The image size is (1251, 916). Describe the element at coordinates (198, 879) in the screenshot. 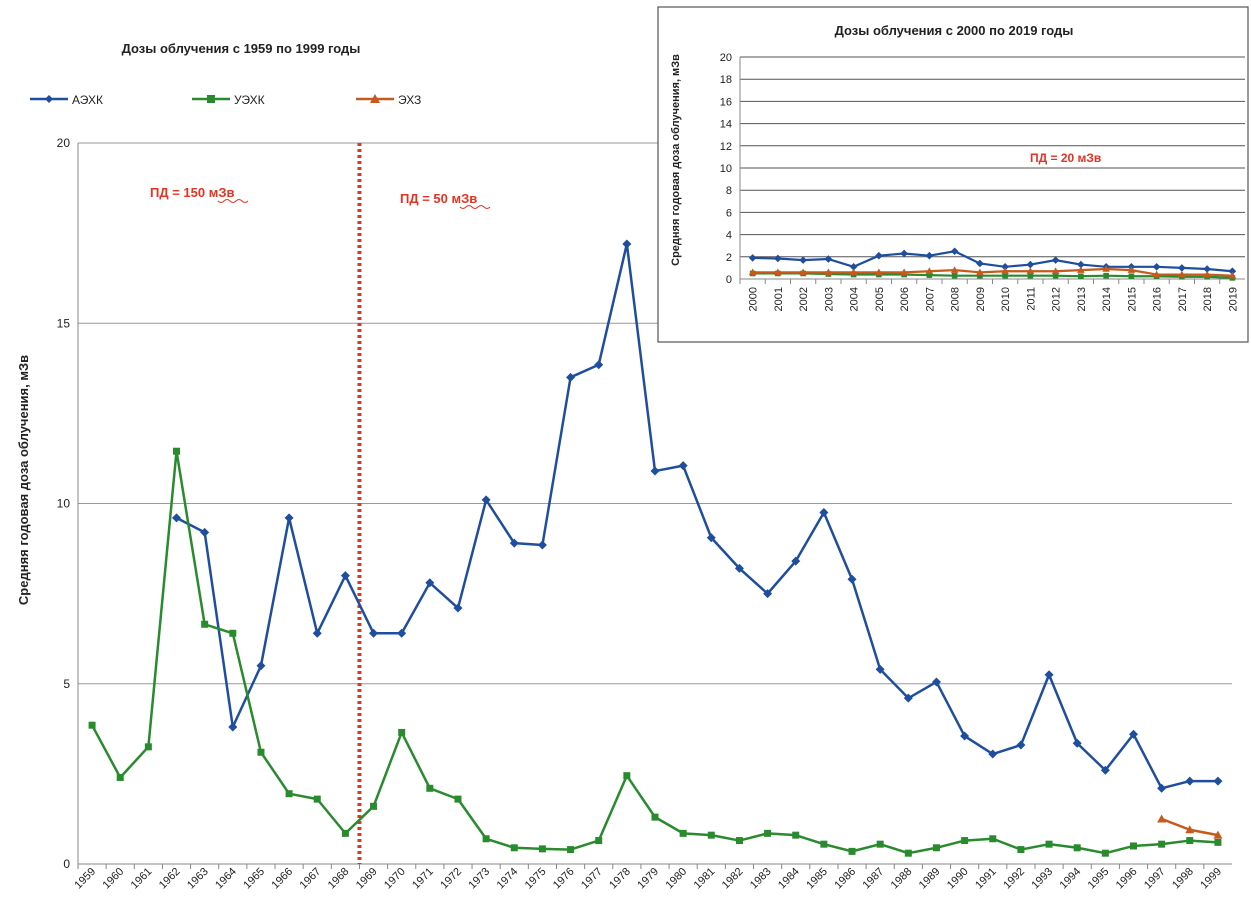

I see `x-tick-label: 1963` at that location.